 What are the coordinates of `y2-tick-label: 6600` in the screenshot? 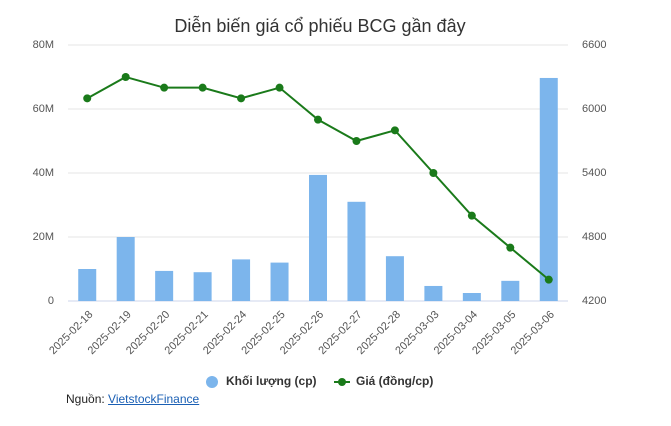 It's located at (594, 45).